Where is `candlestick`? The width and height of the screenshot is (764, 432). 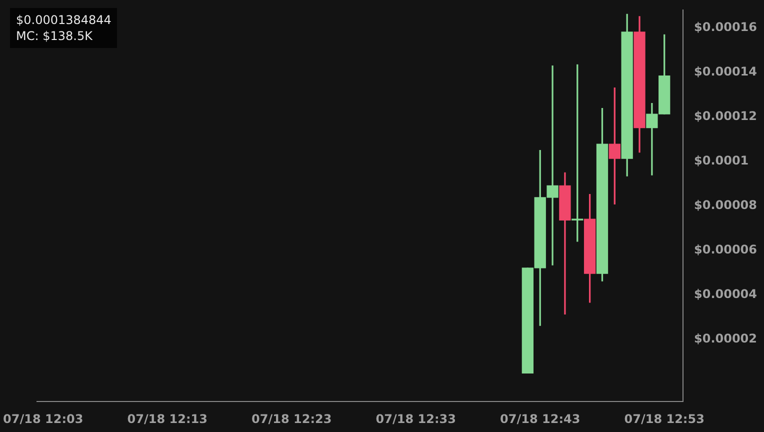 candlestick is located at coordinates (565, 243).